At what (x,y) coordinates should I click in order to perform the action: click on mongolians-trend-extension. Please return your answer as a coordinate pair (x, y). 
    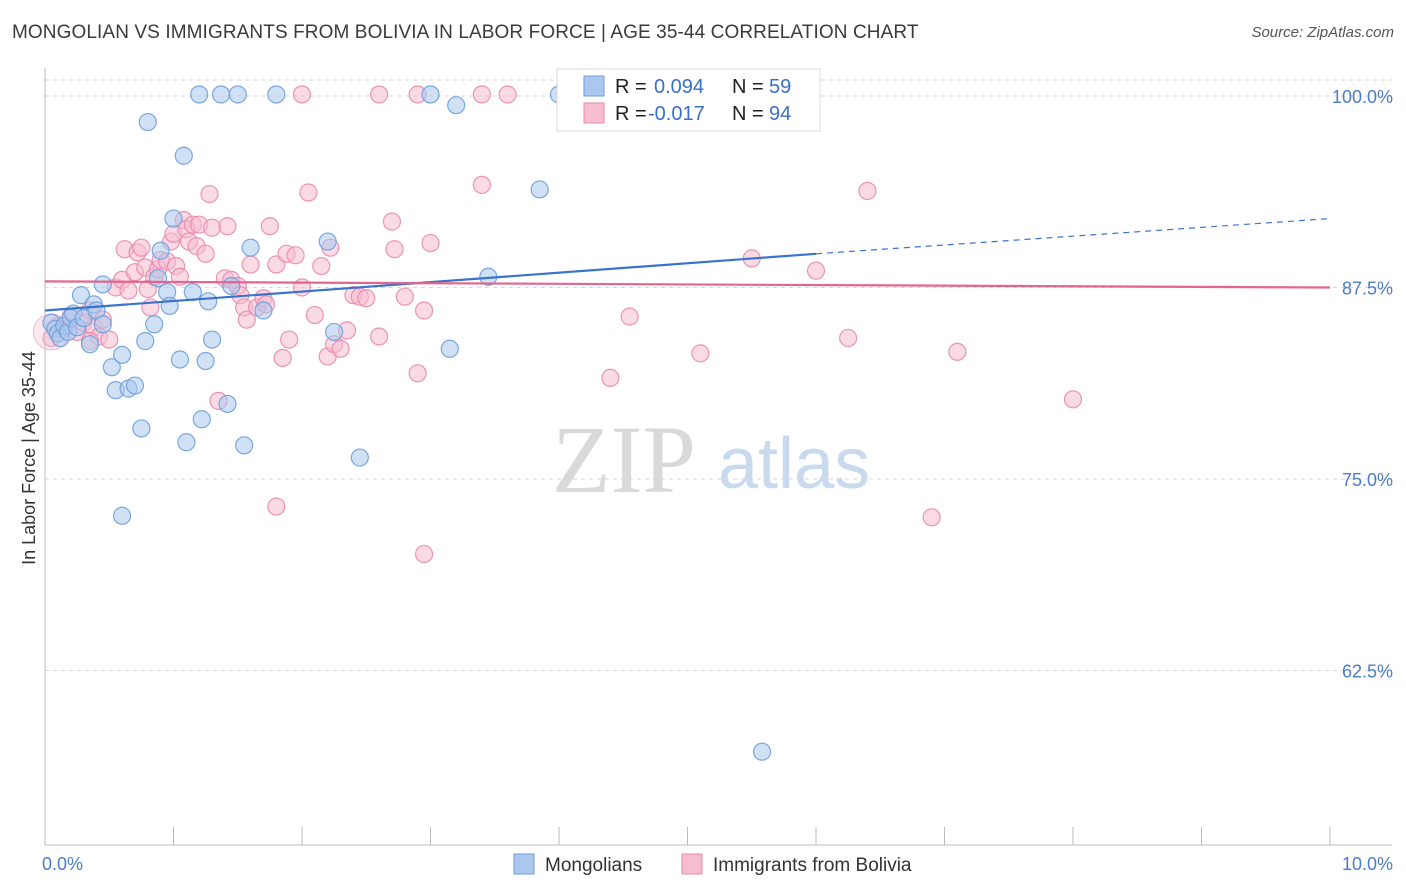
    Looking at the image, I should click on (1073, 236).